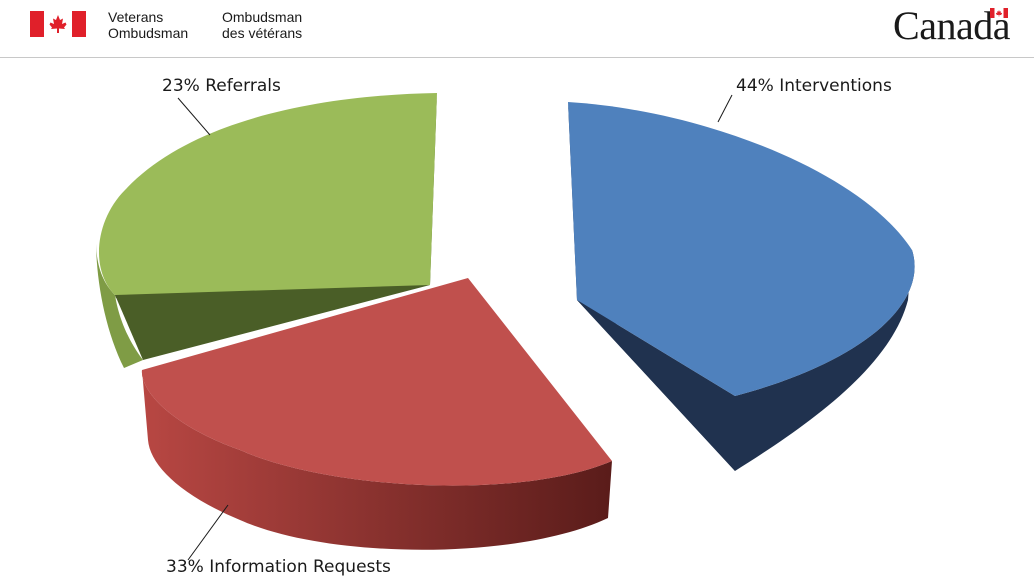 The image size is (1034, 586). I want to click on org-name-en-line2: Ombudsman, so click(148, 33).